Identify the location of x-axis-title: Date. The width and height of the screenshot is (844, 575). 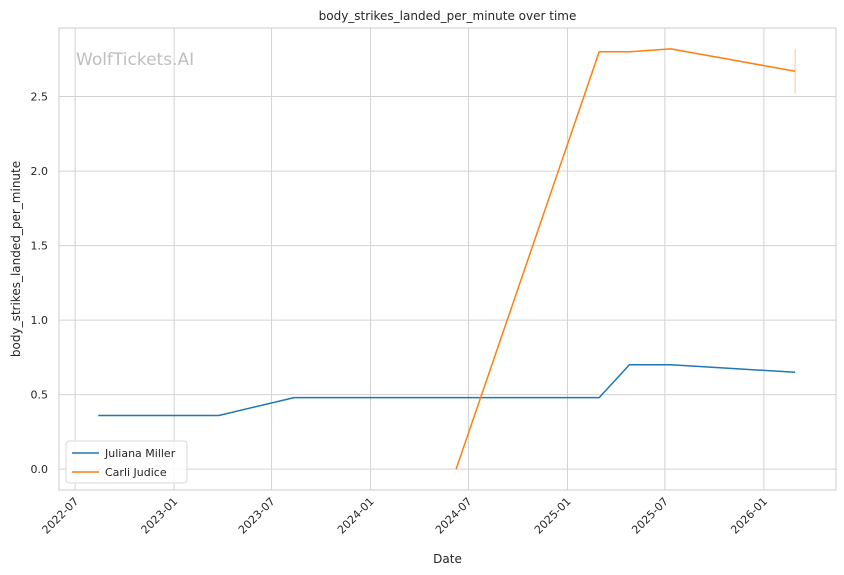
(447, 559).